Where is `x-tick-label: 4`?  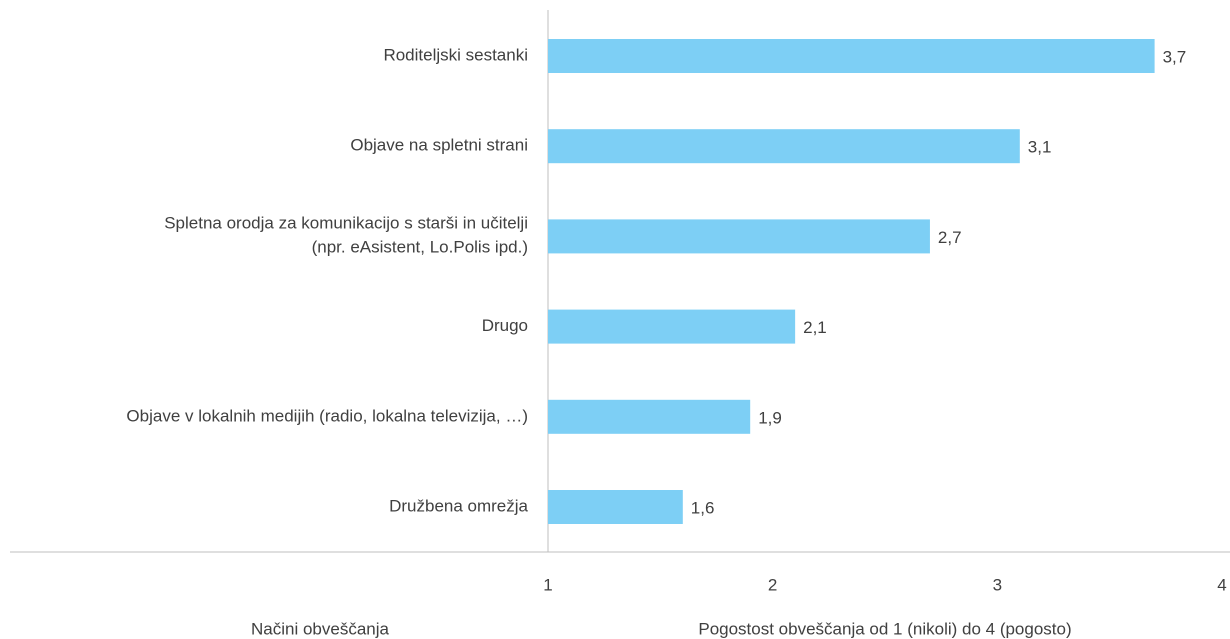
x-tick-label: 4 is located at coordinates (1221, 584).